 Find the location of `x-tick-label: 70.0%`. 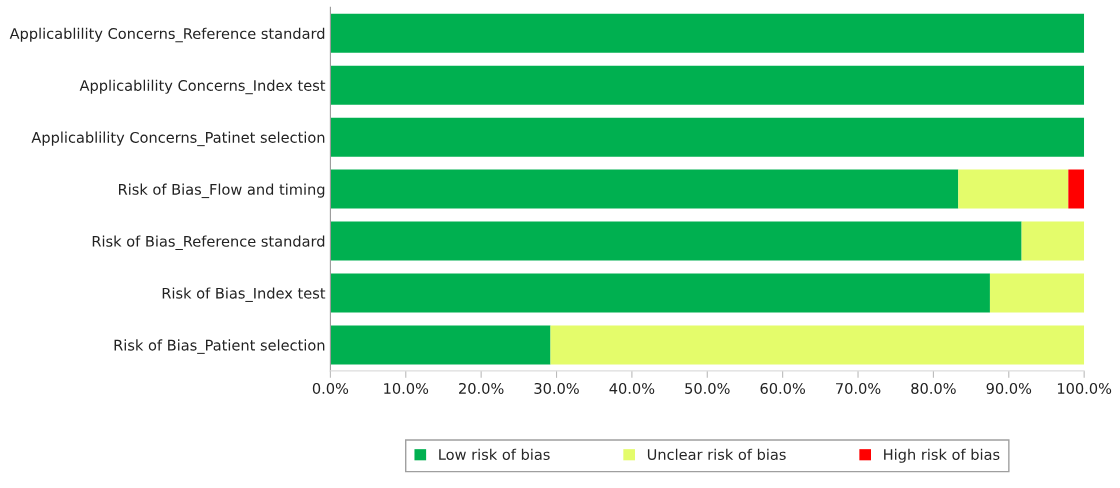

x-tick-label: 70.0% is located at coordinates (858, 388).